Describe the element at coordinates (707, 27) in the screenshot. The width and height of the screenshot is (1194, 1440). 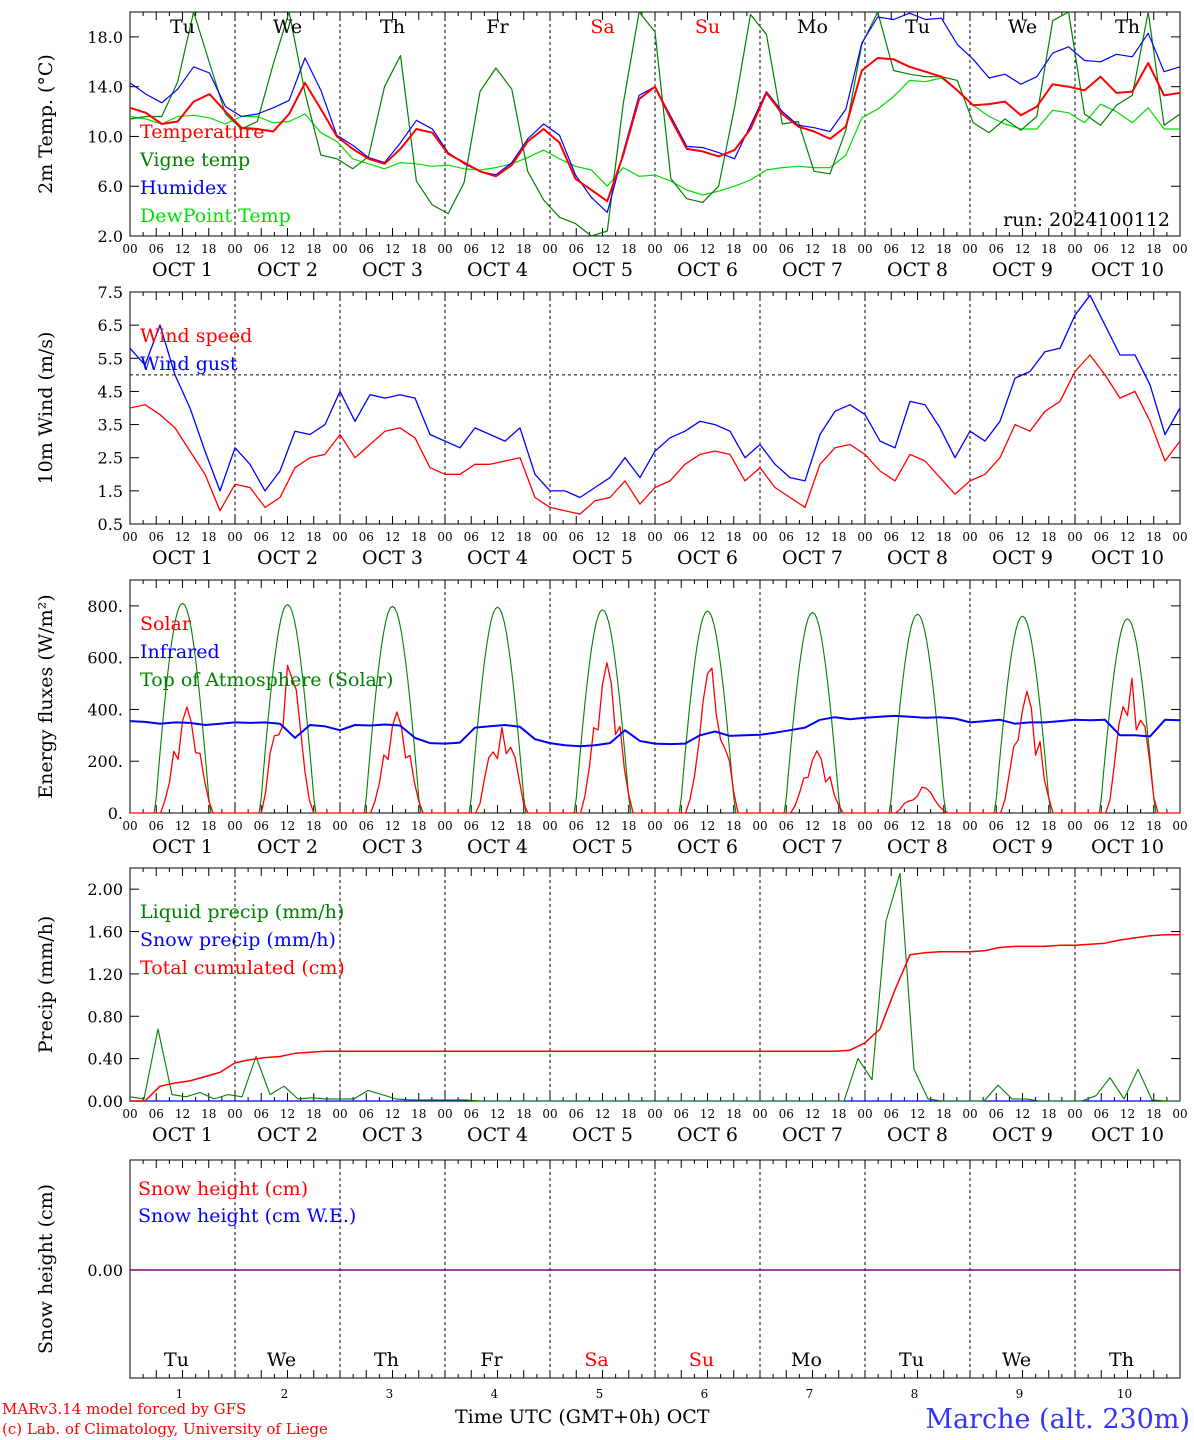
I see `temp-day-name: Su` at that location.